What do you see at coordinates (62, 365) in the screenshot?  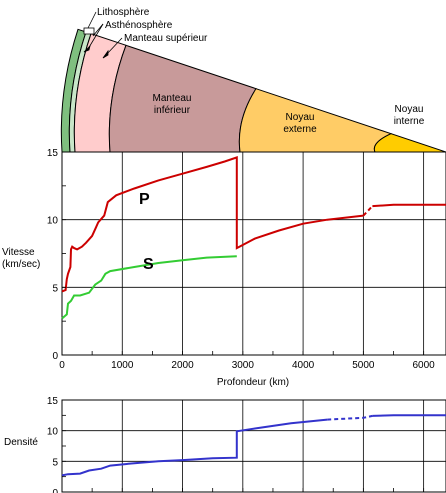 I see `x-tick-label: 0` at bounding box center [62, 365].